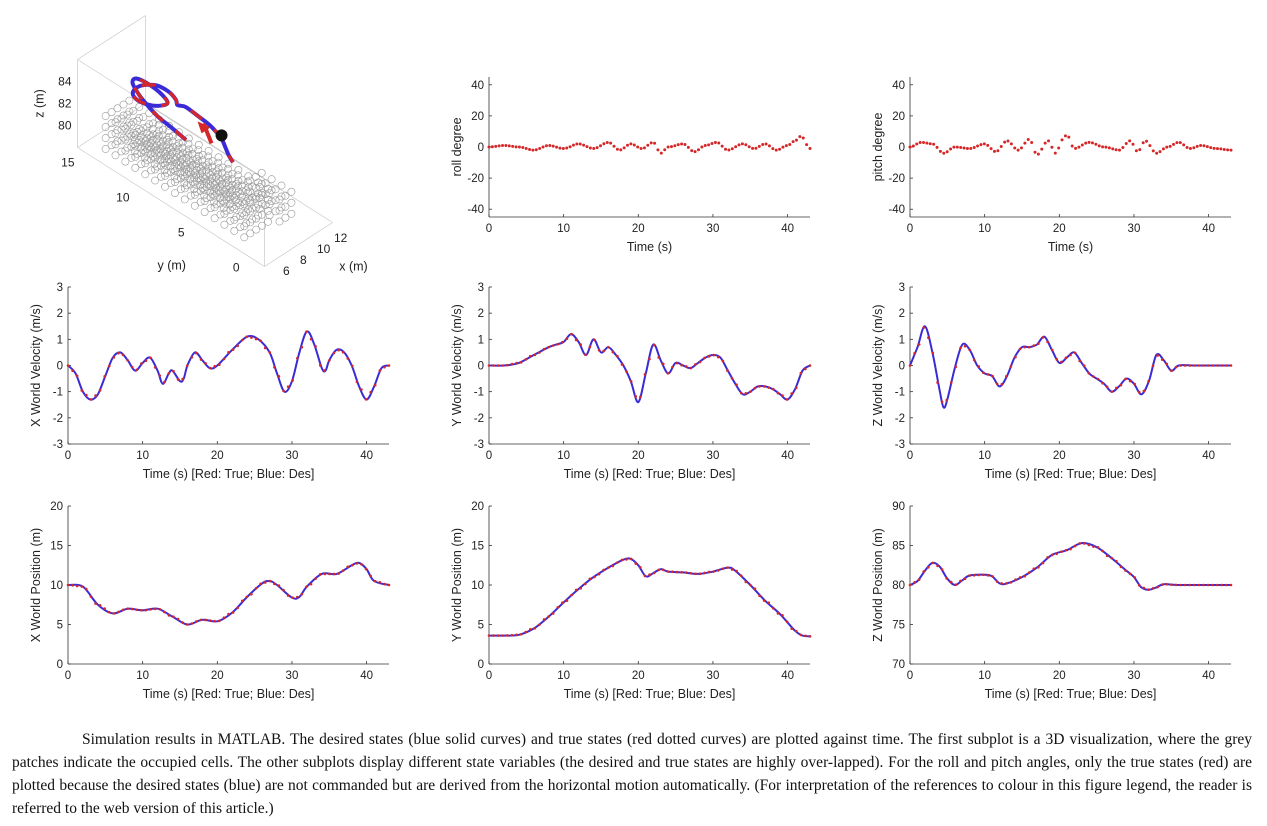  Describe the element at coordinates (111, 37) in the screenshot. I see `axes-box-edge` at that location.